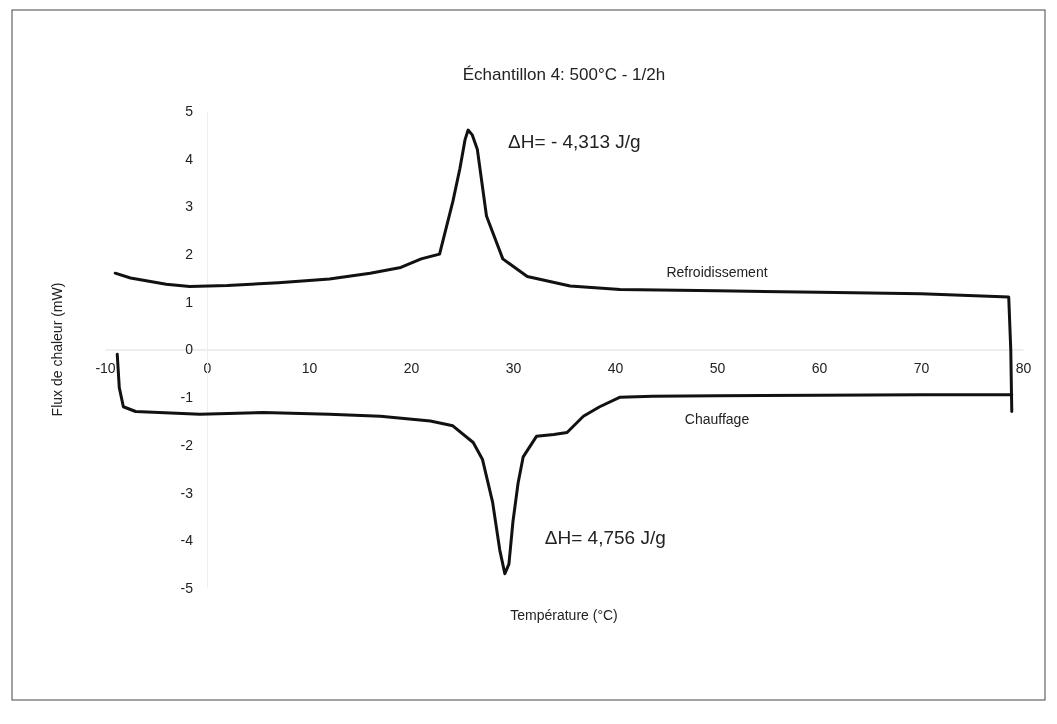 The height and width of the screenshot is (724, 1057). I want to click on annotation: ΔH= - 4,313 J/g, so click(574, 142).